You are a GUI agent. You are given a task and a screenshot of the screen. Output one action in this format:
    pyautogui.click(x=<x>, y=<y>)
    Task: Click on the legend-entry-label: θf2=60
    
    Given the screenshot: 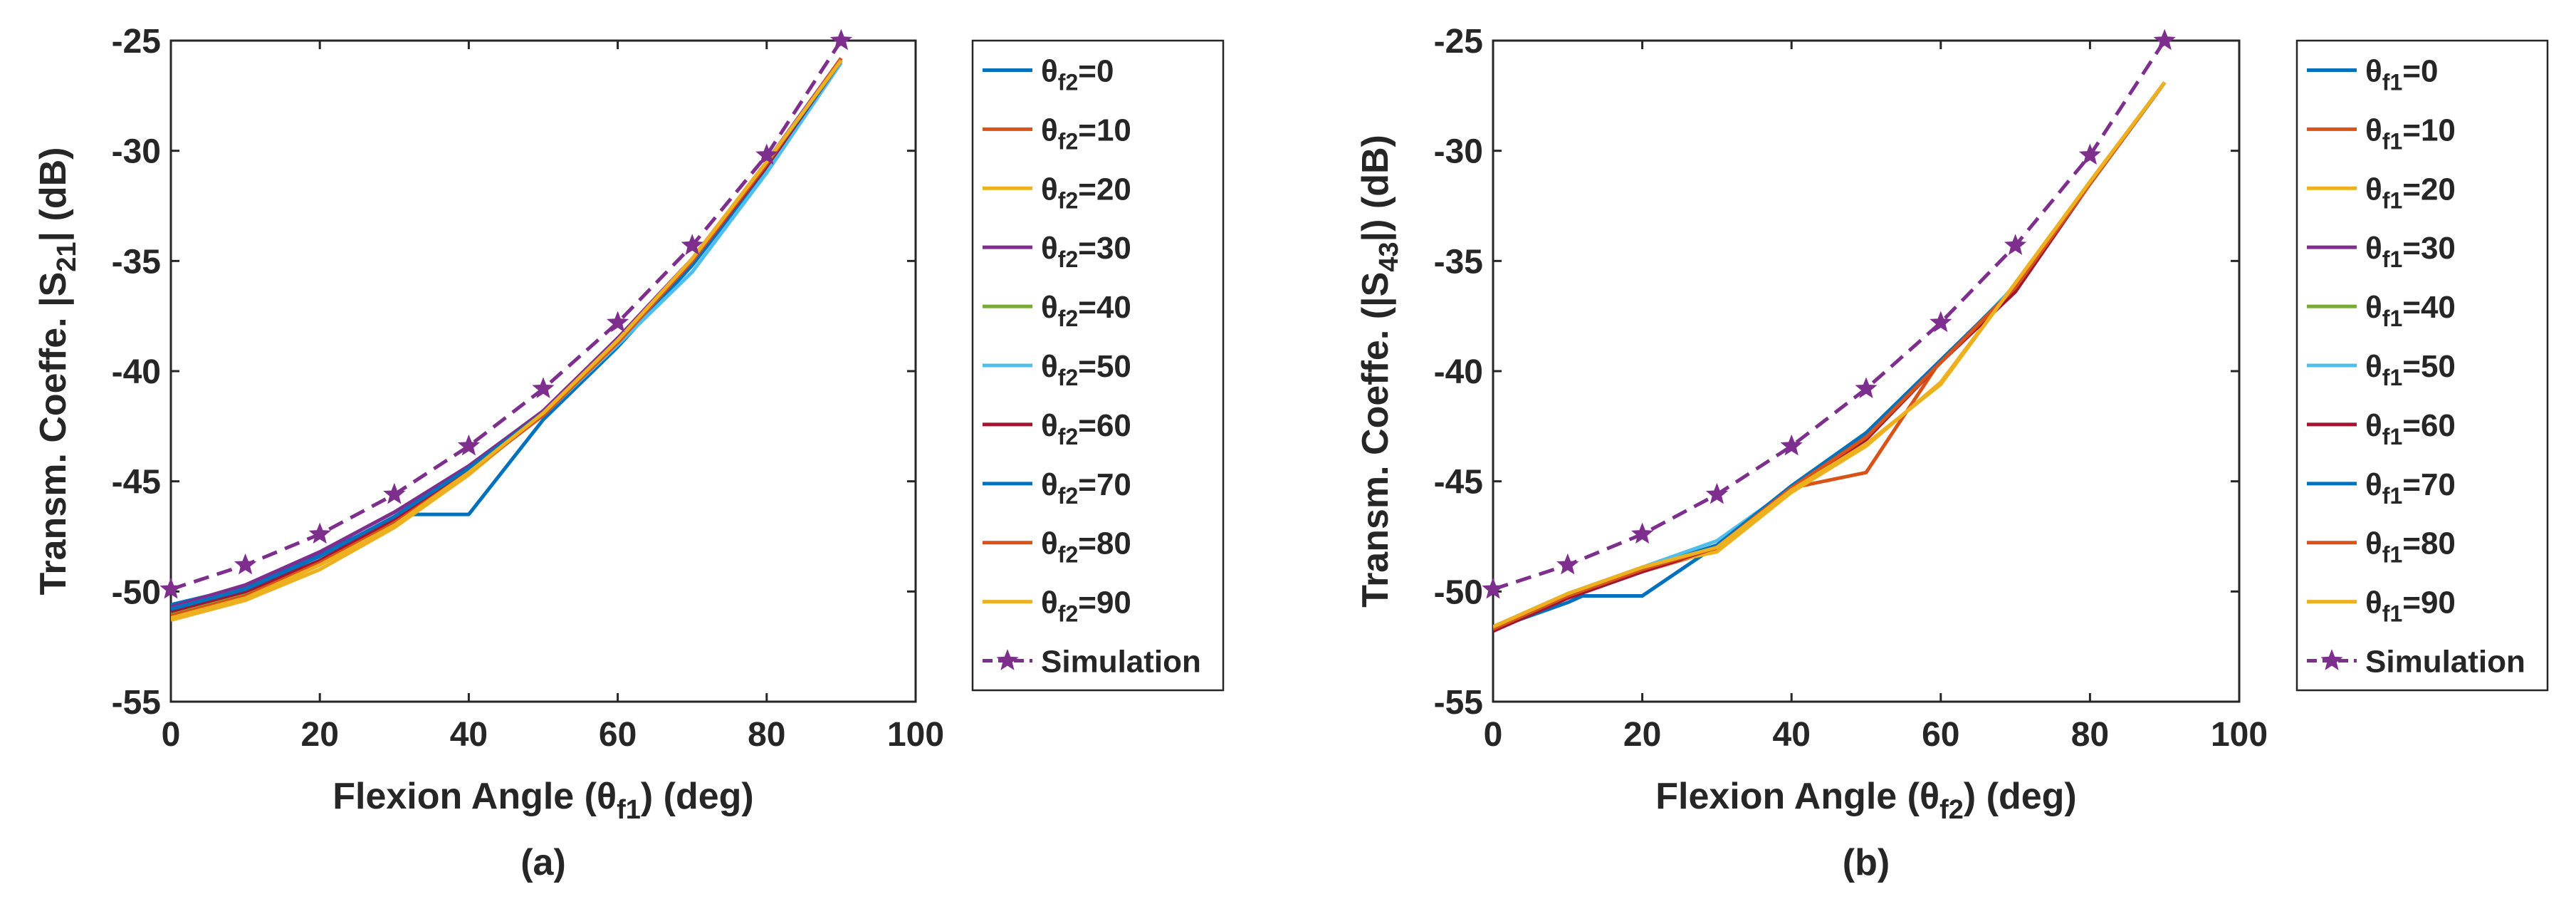 What is the action you would take?
    pyautogui.click(x=1086, y=429)
    